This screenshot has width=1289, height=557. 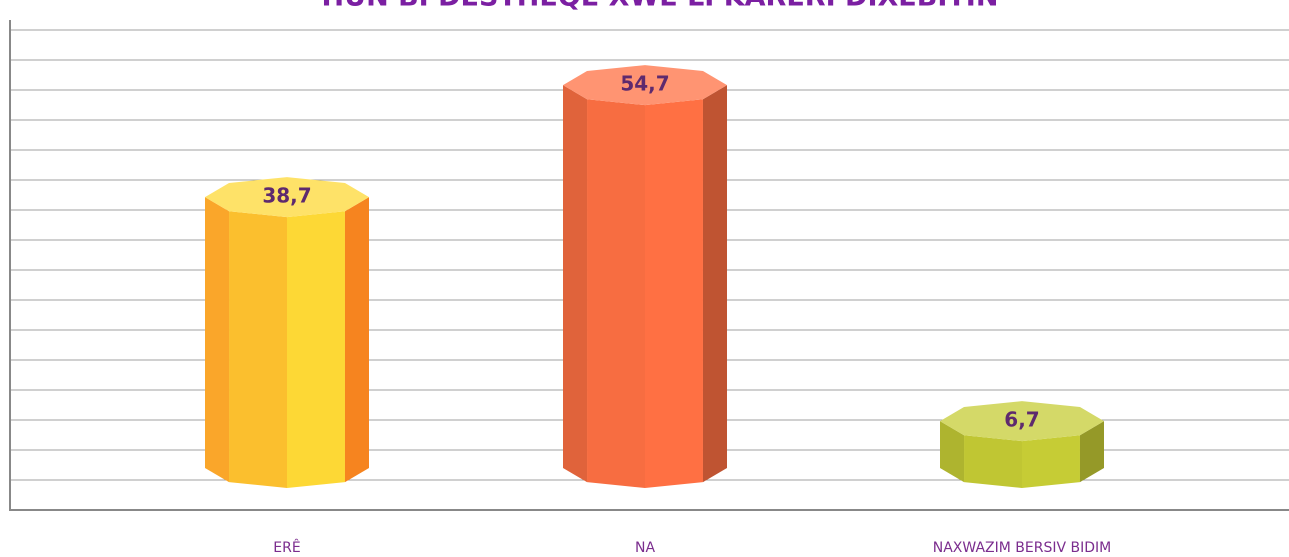 I want to click on value-label: 6,7, so click(x=1021, y=420).